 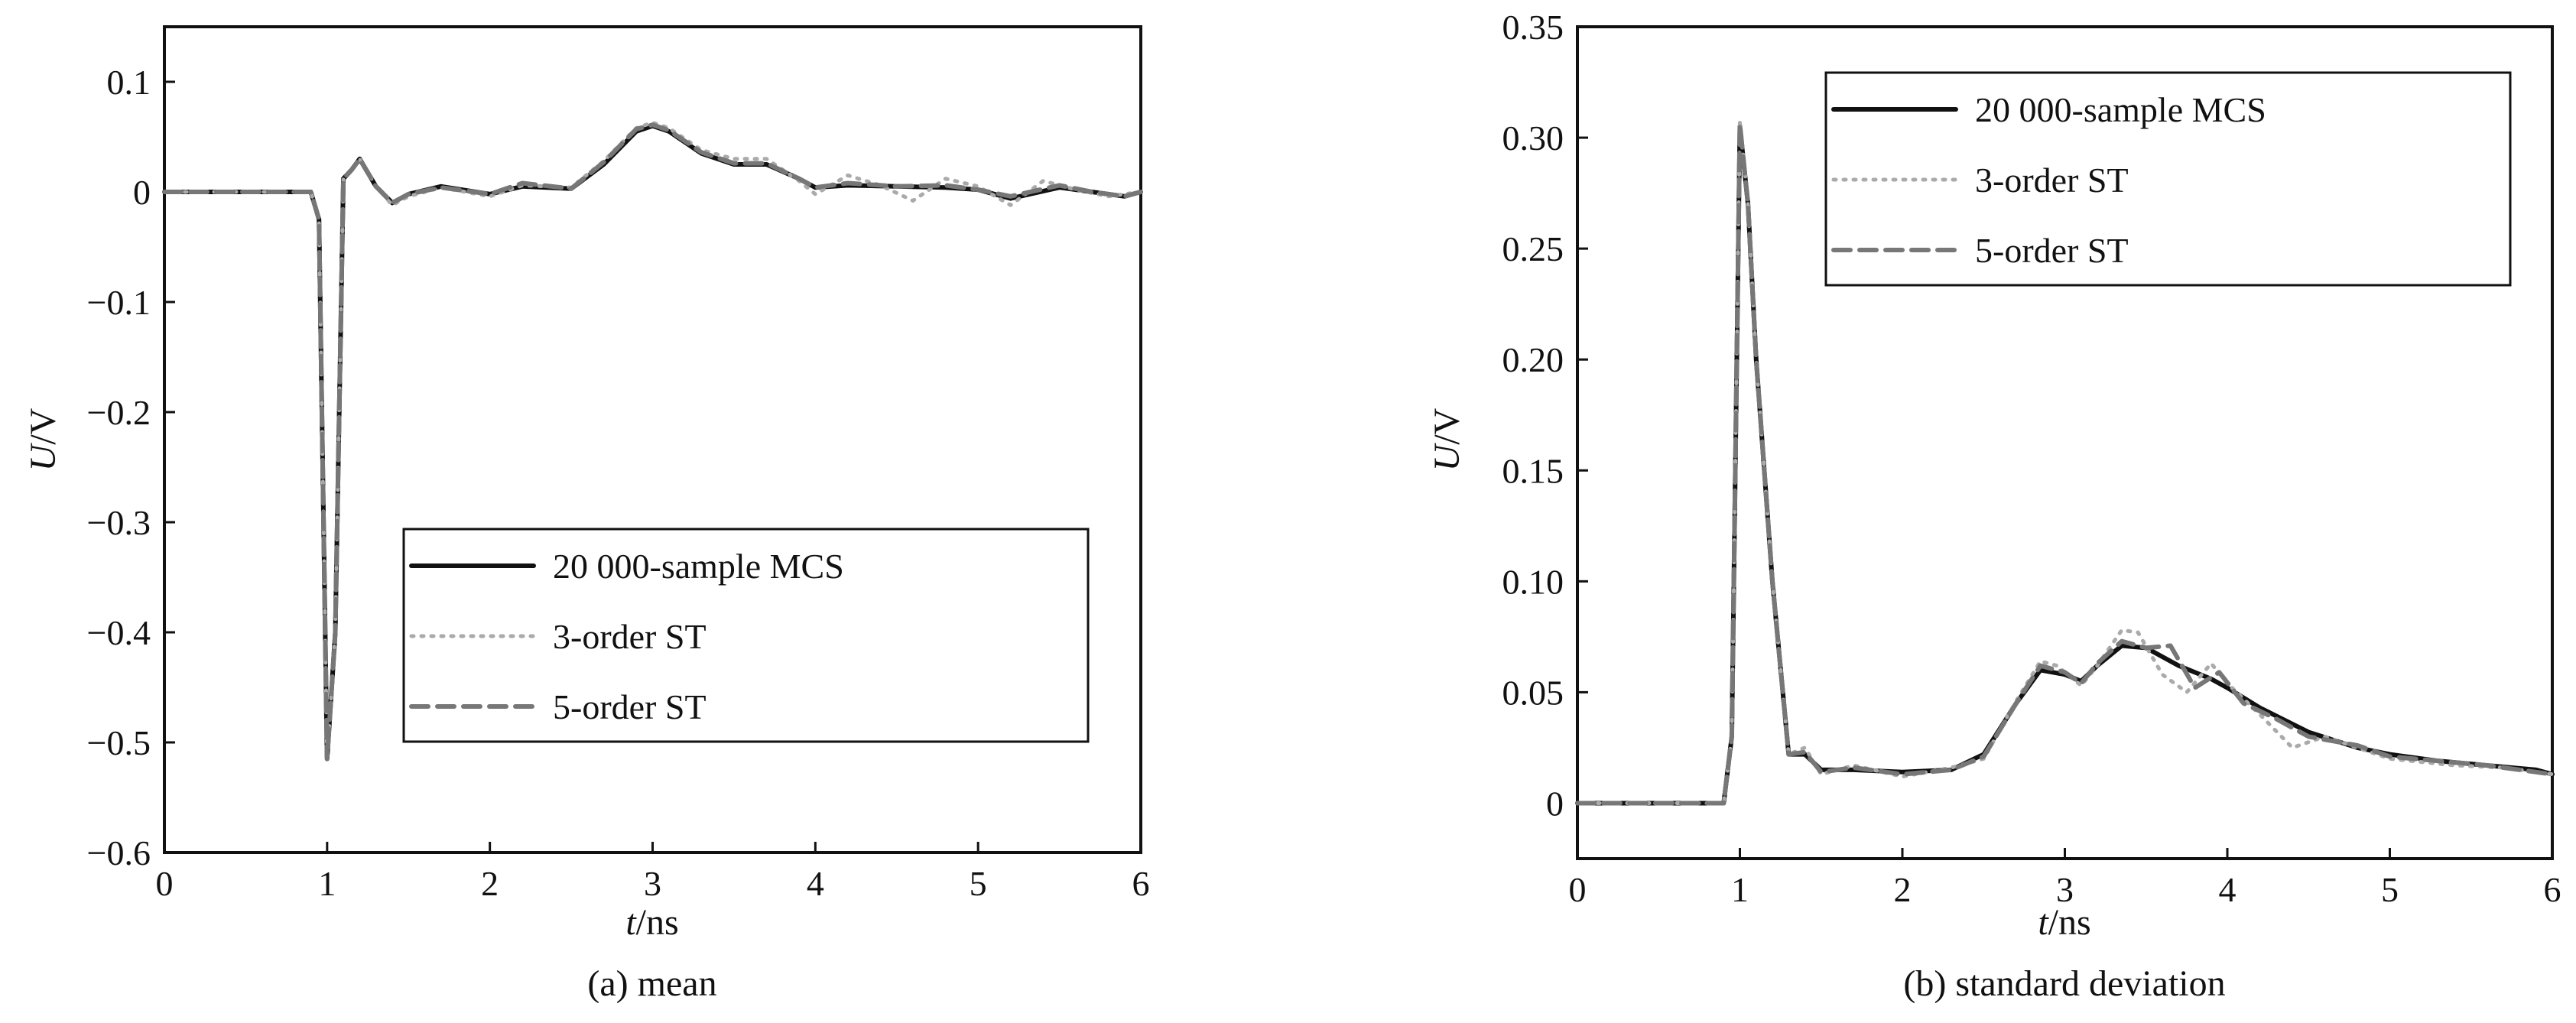 What do you see at coordinates (119, 632) in the screenshot?
I see `y-tick-label: −0.4` at bounding box center [119, 632].